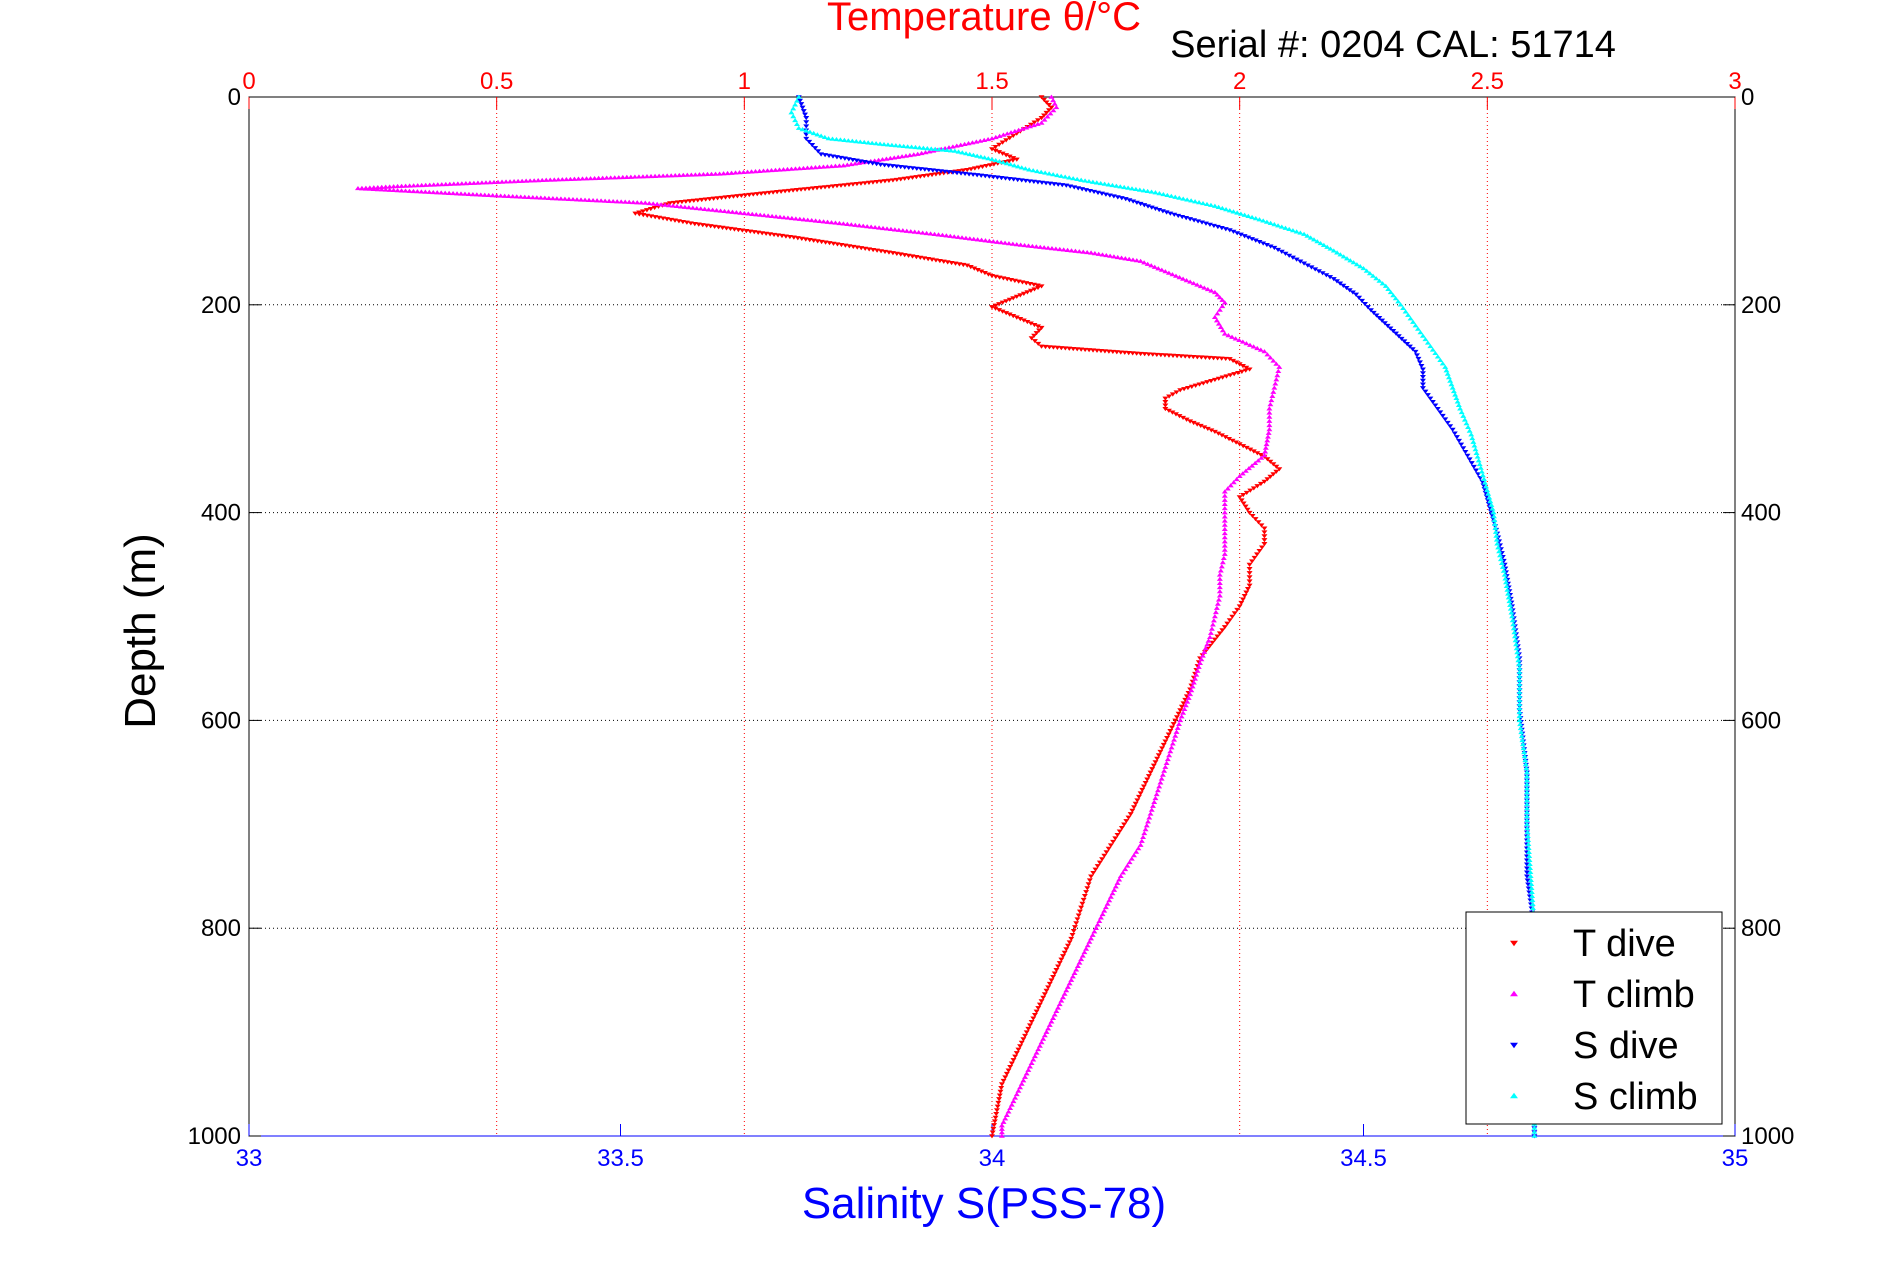 Image resolution: width=1891 pixels, height=1262 pixels. I want to click on bottom-axis-title: Salinity S(PSS-78), so click(984, 1203).